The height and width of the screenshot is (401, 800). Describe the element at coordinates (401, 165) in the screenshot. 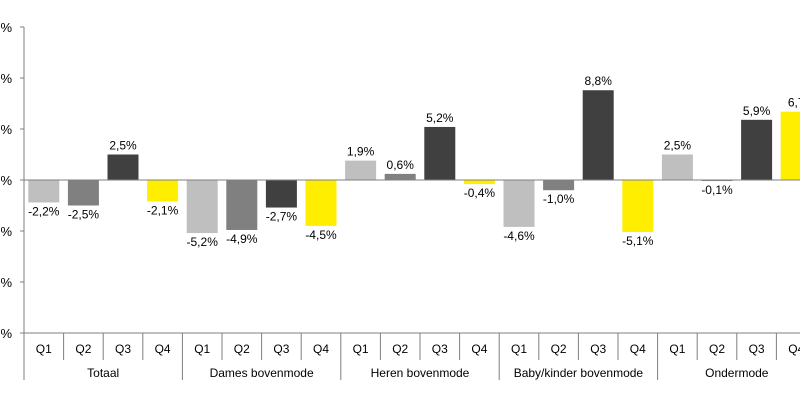

I see `data-label: 0,6%` at that location.